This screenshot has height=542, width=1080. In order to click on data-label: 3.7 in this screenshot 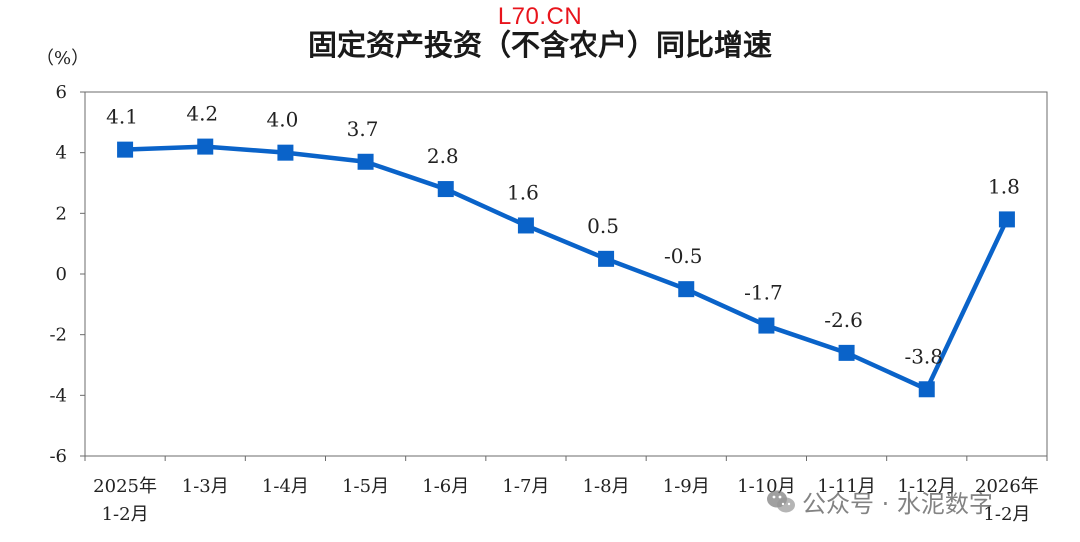, I will do `click(363, 129)`.